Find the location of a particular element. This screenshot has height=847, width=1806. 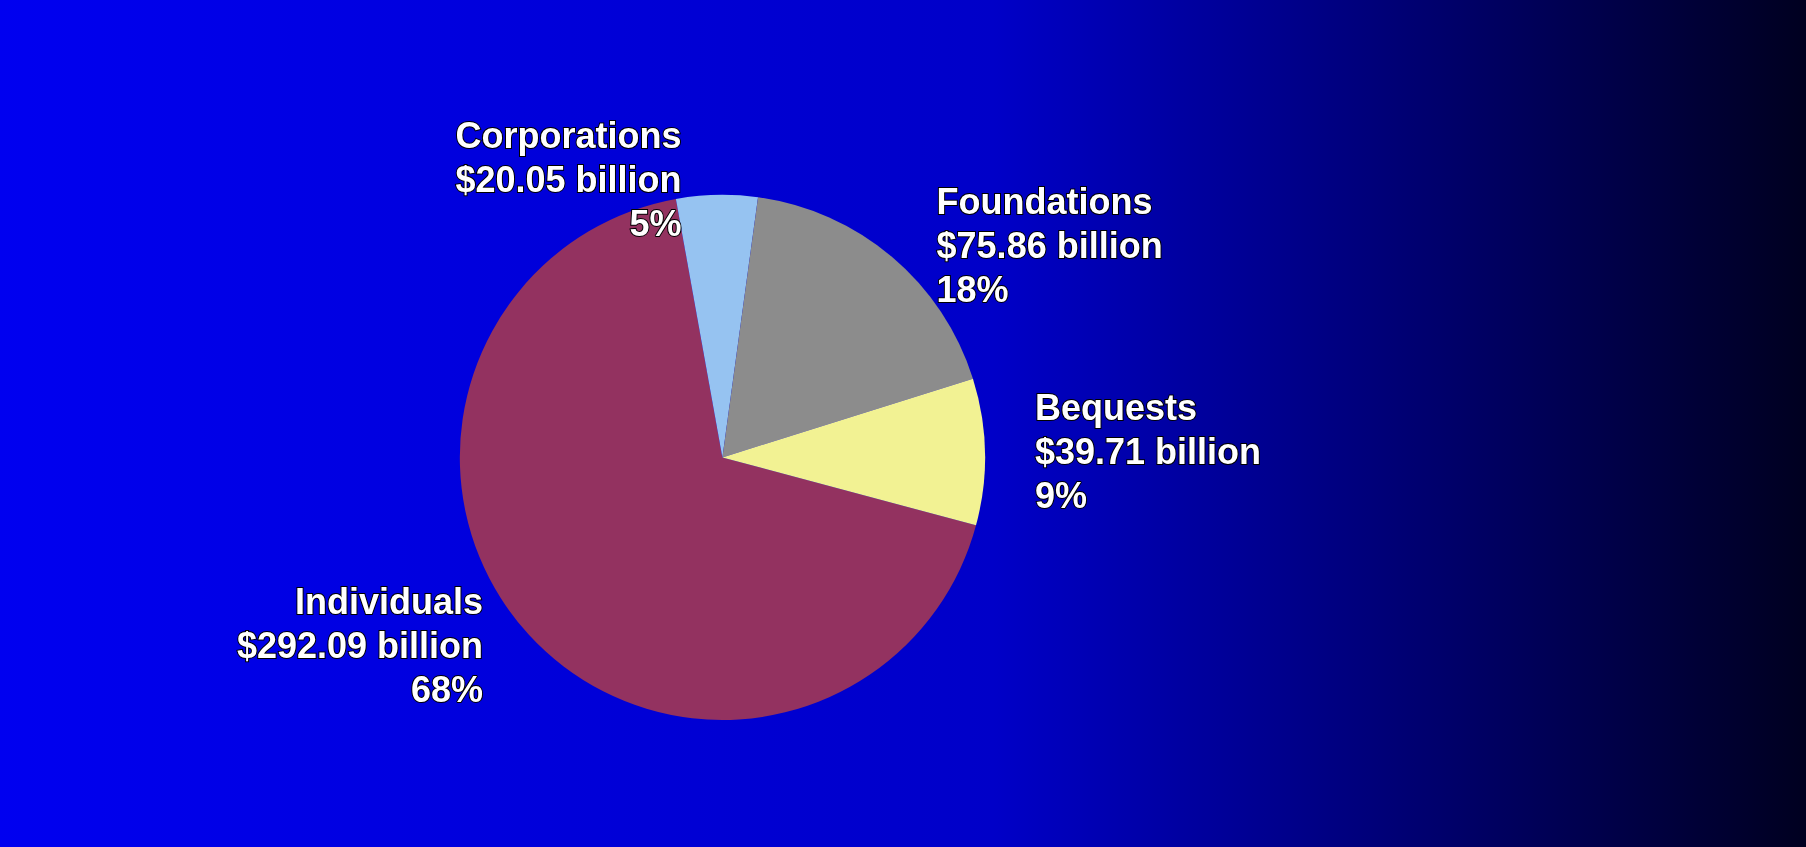

data-label: $292.09 billion 68% is located at coordinates (360, 667).